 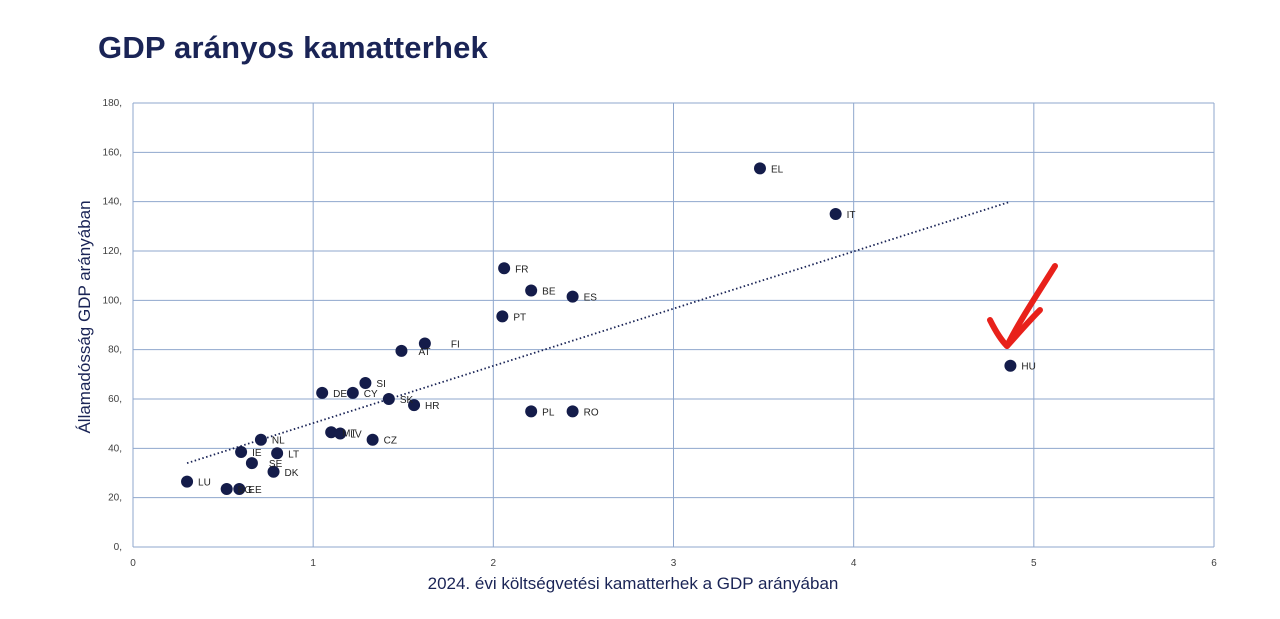 What do you see at coordinates (380, 384) in the screenshot?
I see `point-label-si: SI` at bounding box center [380, 384].